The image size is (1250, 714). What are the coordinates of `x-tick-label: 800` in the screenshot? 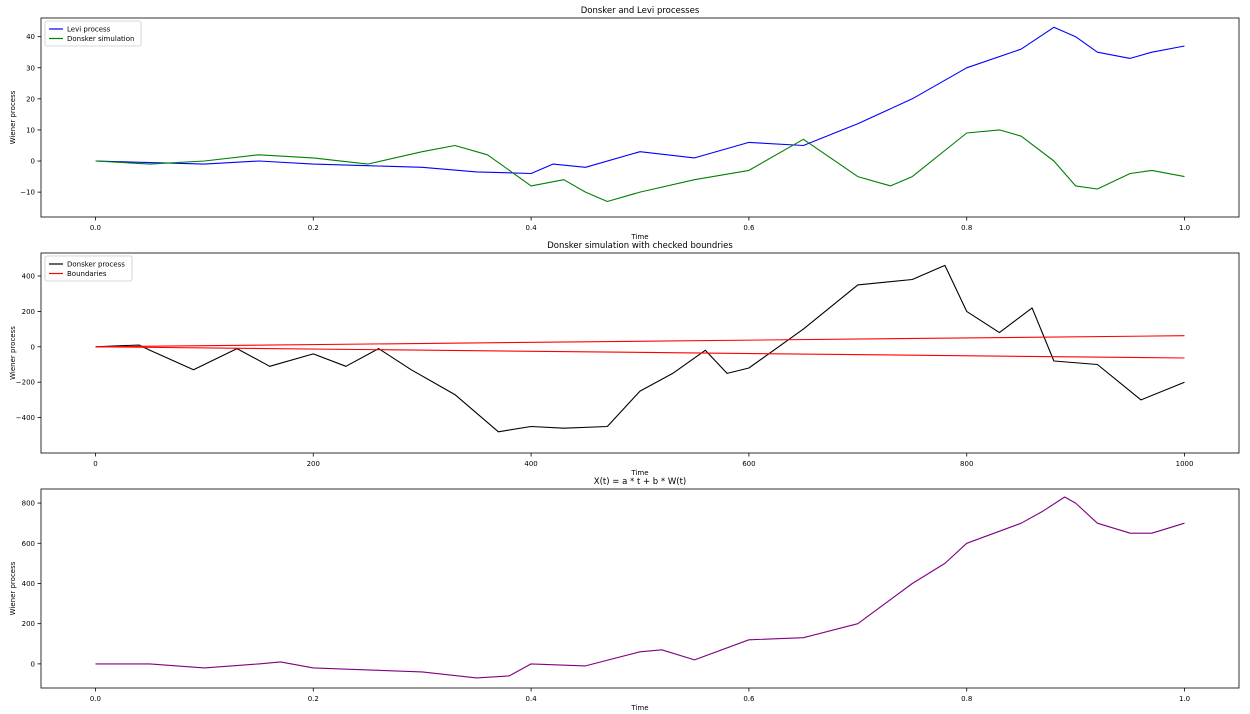 It's located at (966, 464).